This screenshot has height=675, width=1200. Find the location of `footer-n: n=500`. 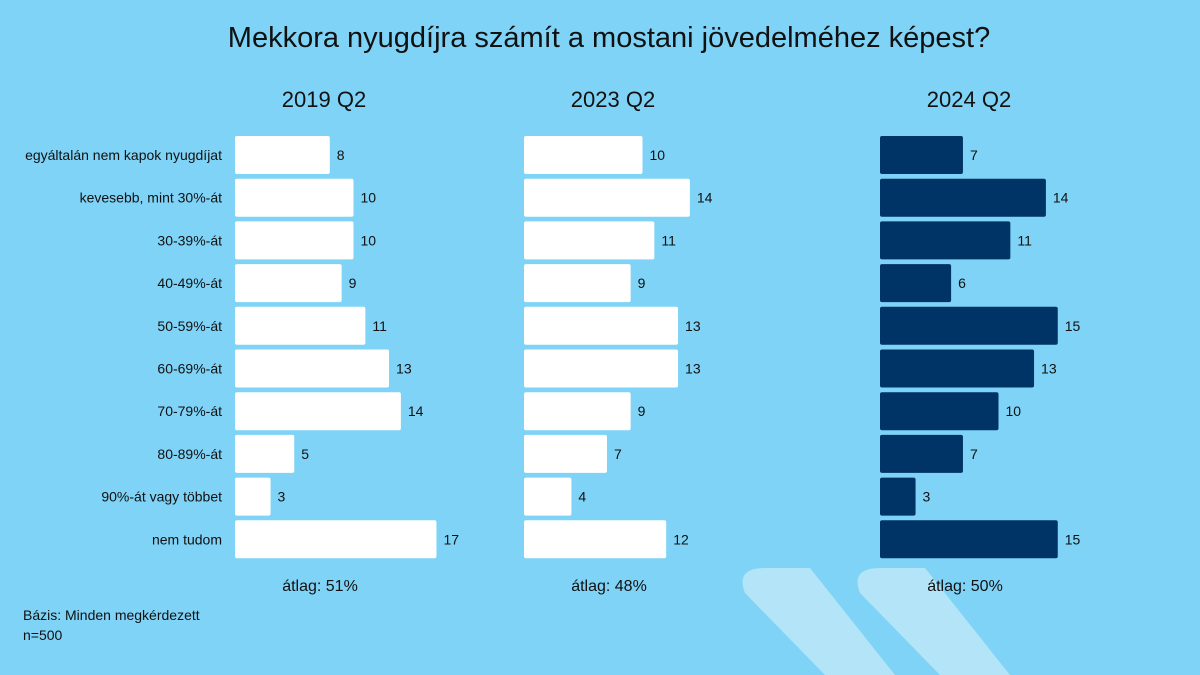

footer-n: n=500 is located at coordinates (43, 635).